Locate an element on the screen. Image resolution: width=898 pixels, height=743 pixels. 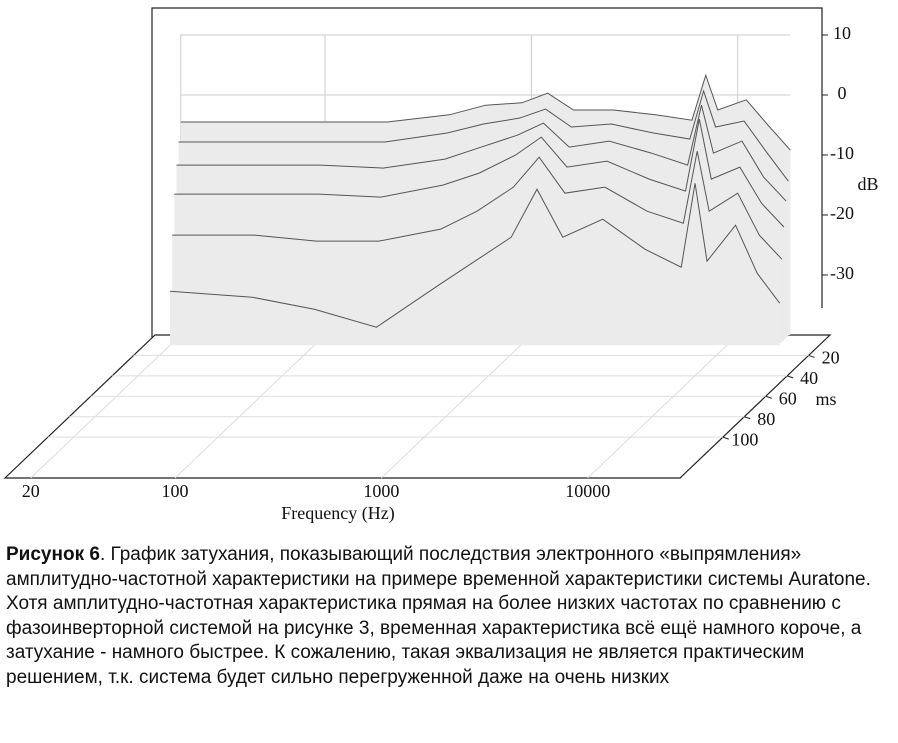
x-label: Frequency (Hz) is located at coordinates (337, 513).